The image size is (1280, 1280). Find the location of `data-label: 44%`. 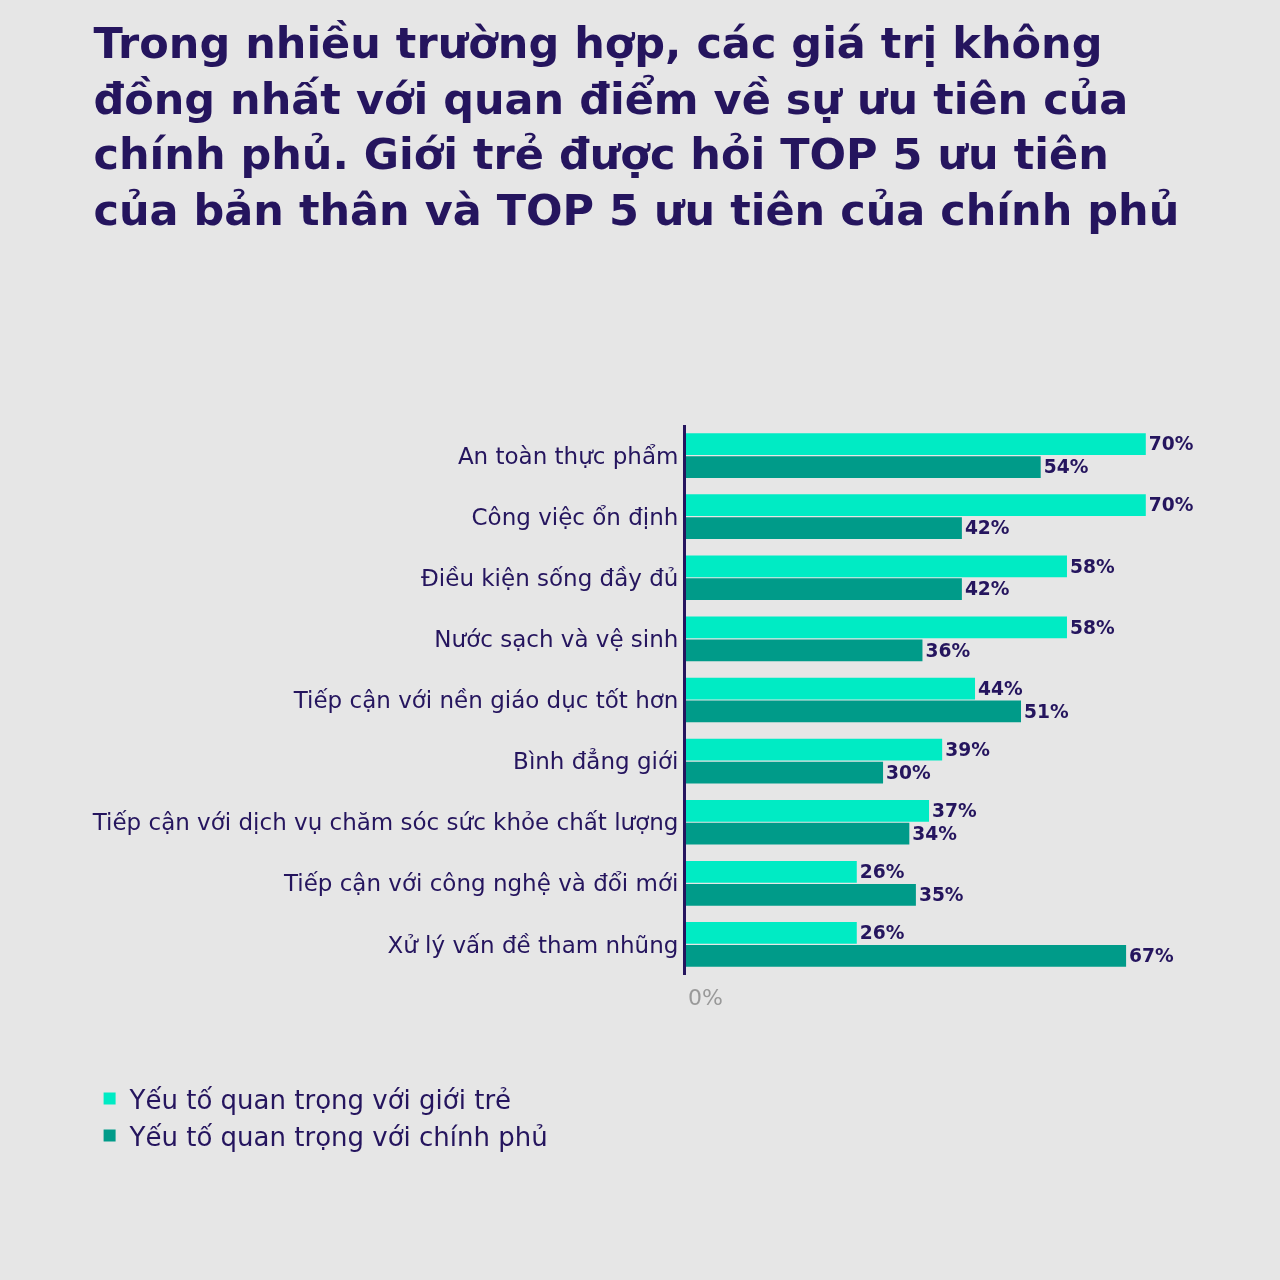

data-label: 44% is located at coordinates (1000, 688).